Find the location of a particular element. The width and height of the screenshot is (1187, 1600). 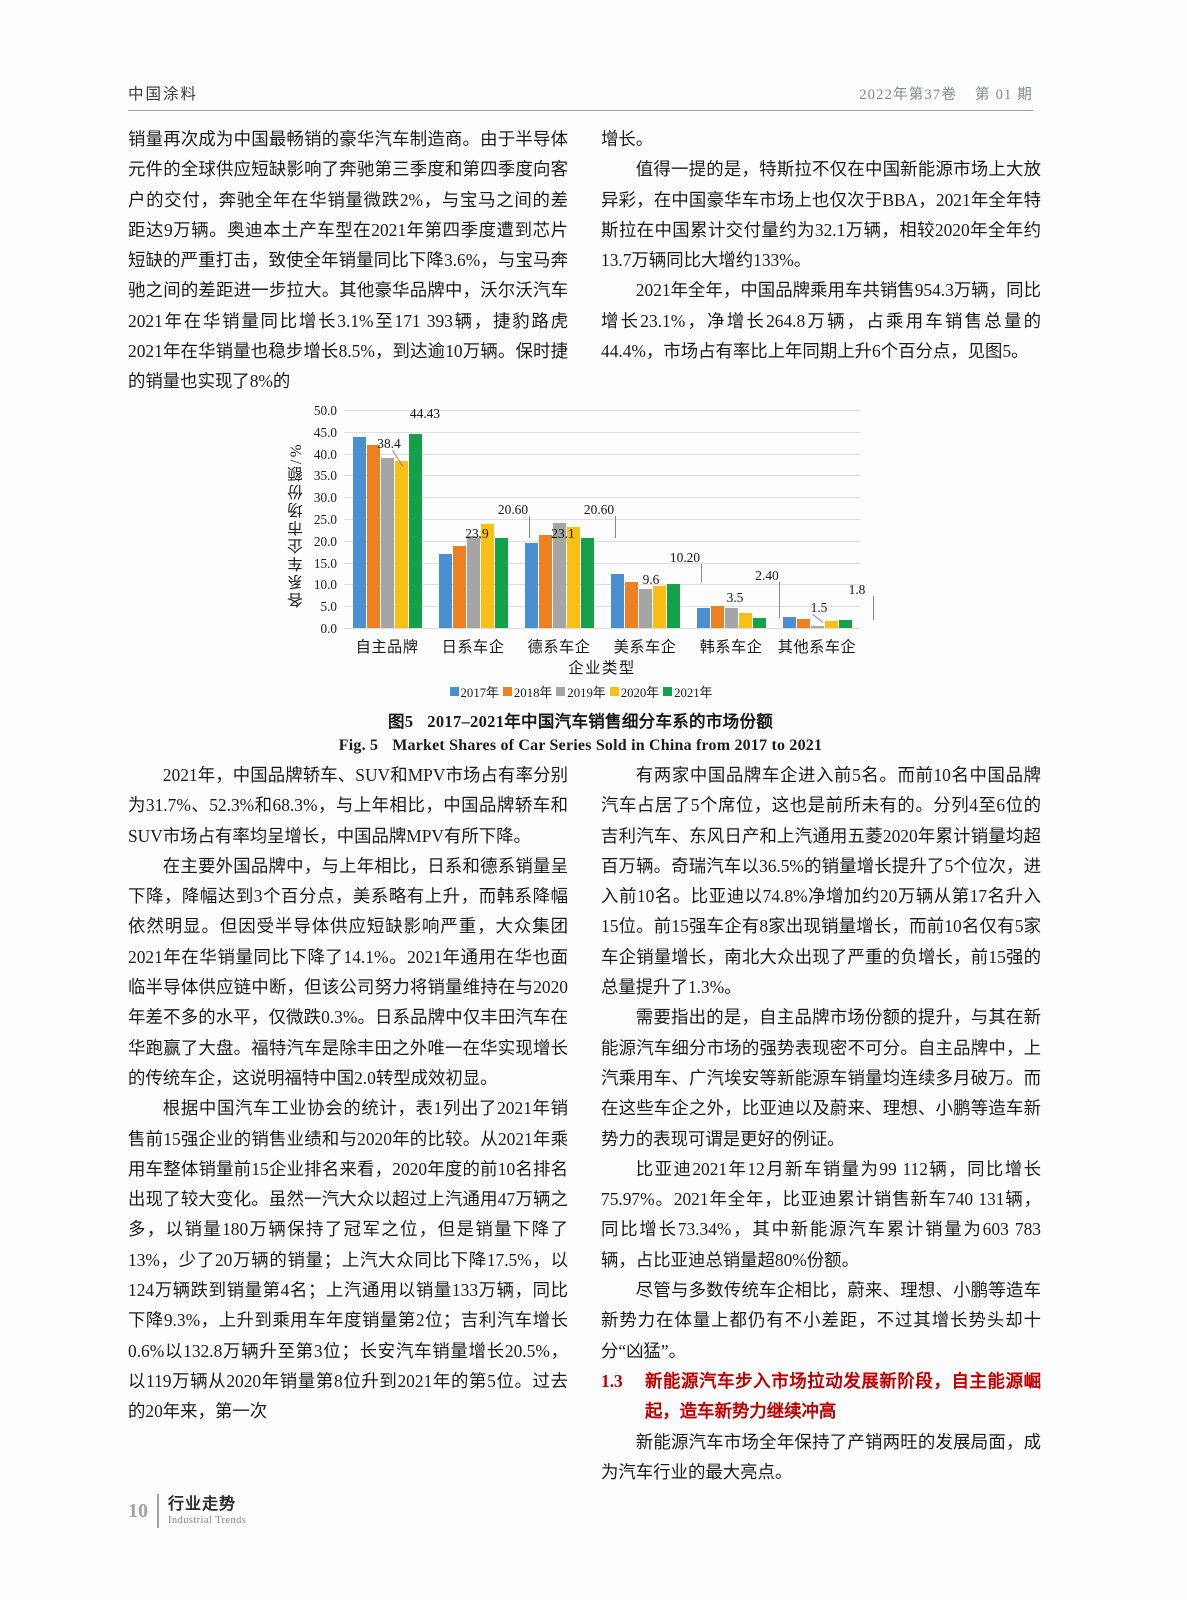

chart-legend-label: 2018年 is located at coordinates (533, 693).